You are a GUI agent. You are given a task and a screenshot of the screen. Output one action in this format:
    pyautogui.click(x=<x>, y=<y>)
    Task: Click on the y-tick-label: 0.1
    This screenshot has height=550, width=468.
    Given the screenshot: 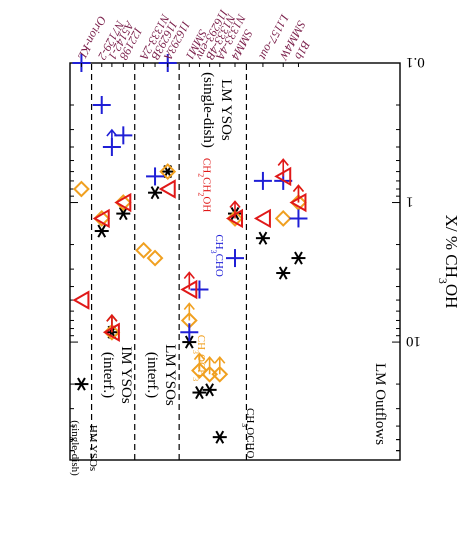 What is the action you would take?
    pyautogui.click(x=415, y=62)
    